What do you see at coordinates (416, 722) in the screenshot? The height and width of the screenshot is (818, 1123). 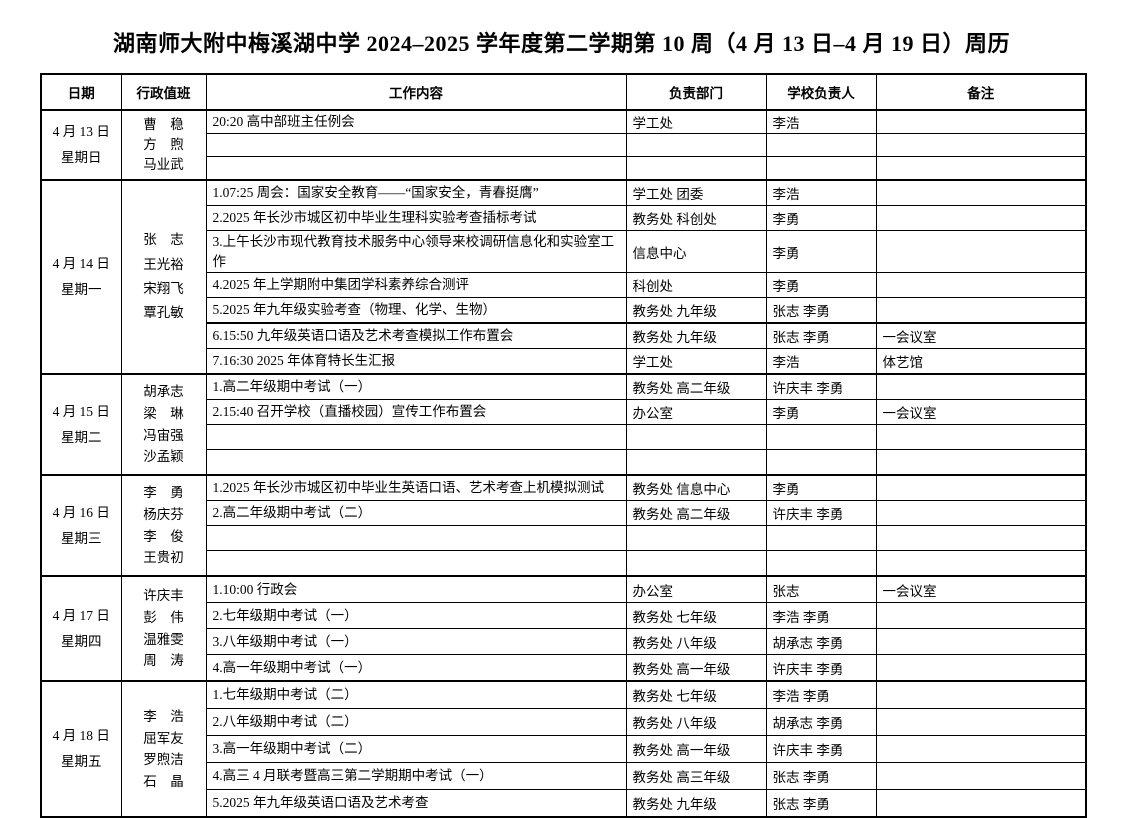 I see `content-cell: 2.八年级期中考试（二）` at bounding box center [416, 722].